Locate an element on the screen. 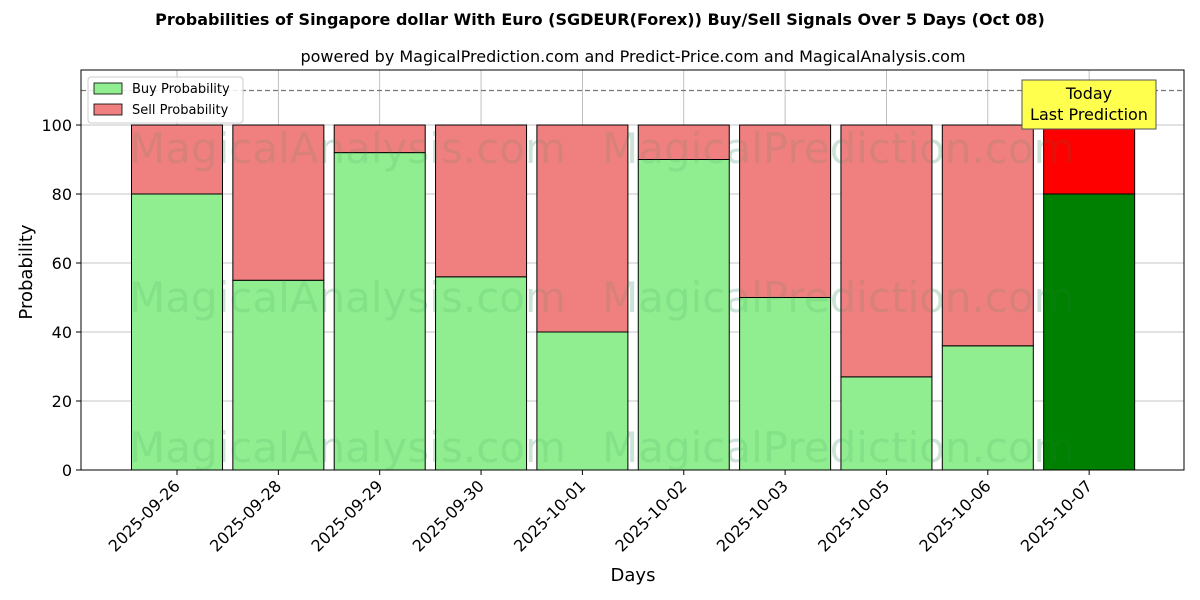 This screenshot has width=1200, height=600. today-annotation: Today Last Prediction is located at coordinates (1089, 104).